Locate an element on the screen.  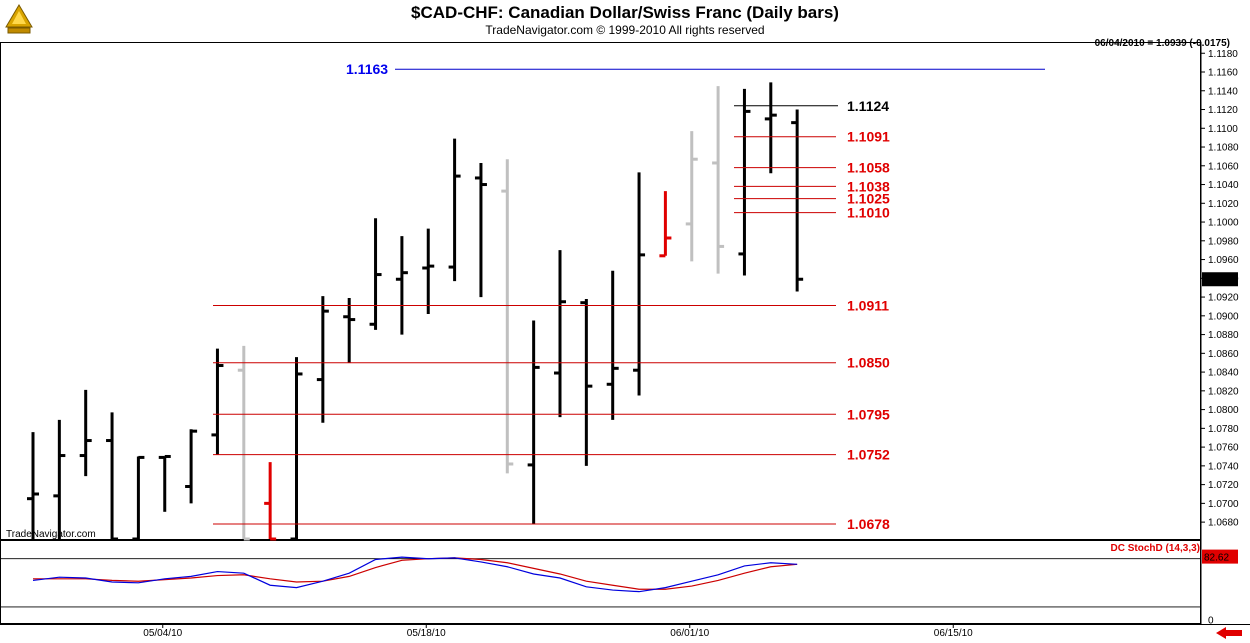
y-tick-label: 1.0740 is located at coordinates (1223, 466).